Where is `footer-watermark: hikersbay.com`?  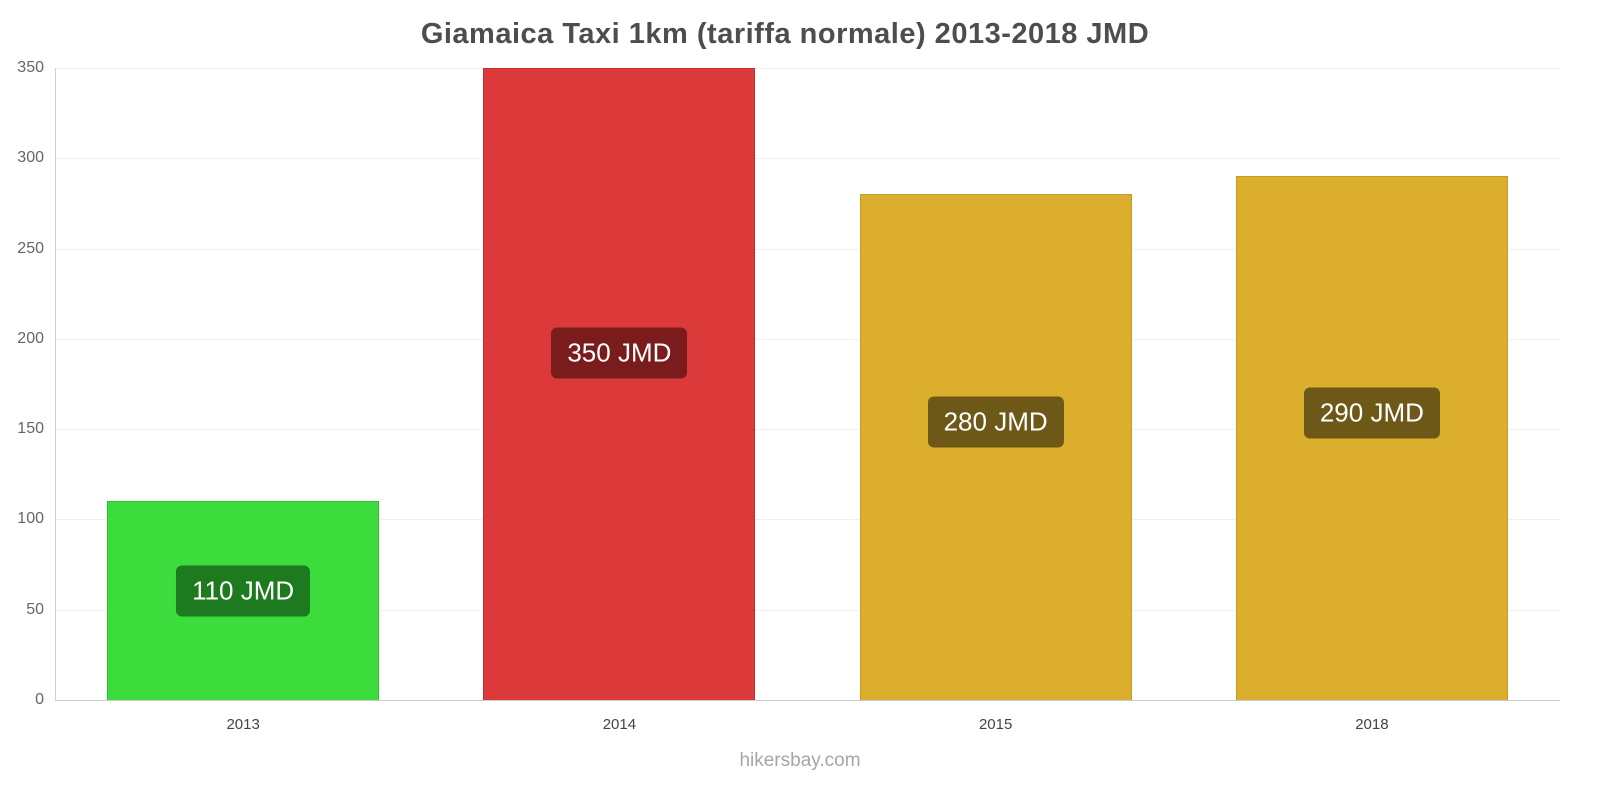 footer-watermark: hikersbay.com is located at coordinates (800, 760).